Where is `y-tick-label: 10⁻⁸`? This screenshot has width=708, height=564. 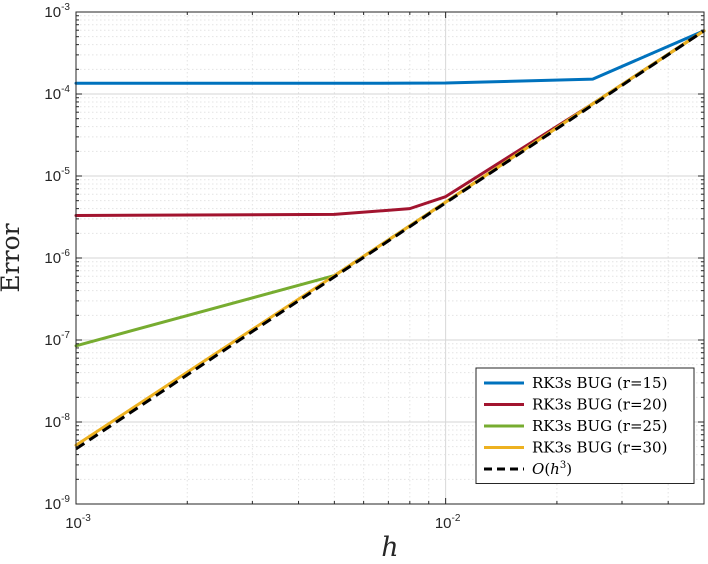 y-tick-label: 10⁻⁸ is located at coordinates (57, 421).